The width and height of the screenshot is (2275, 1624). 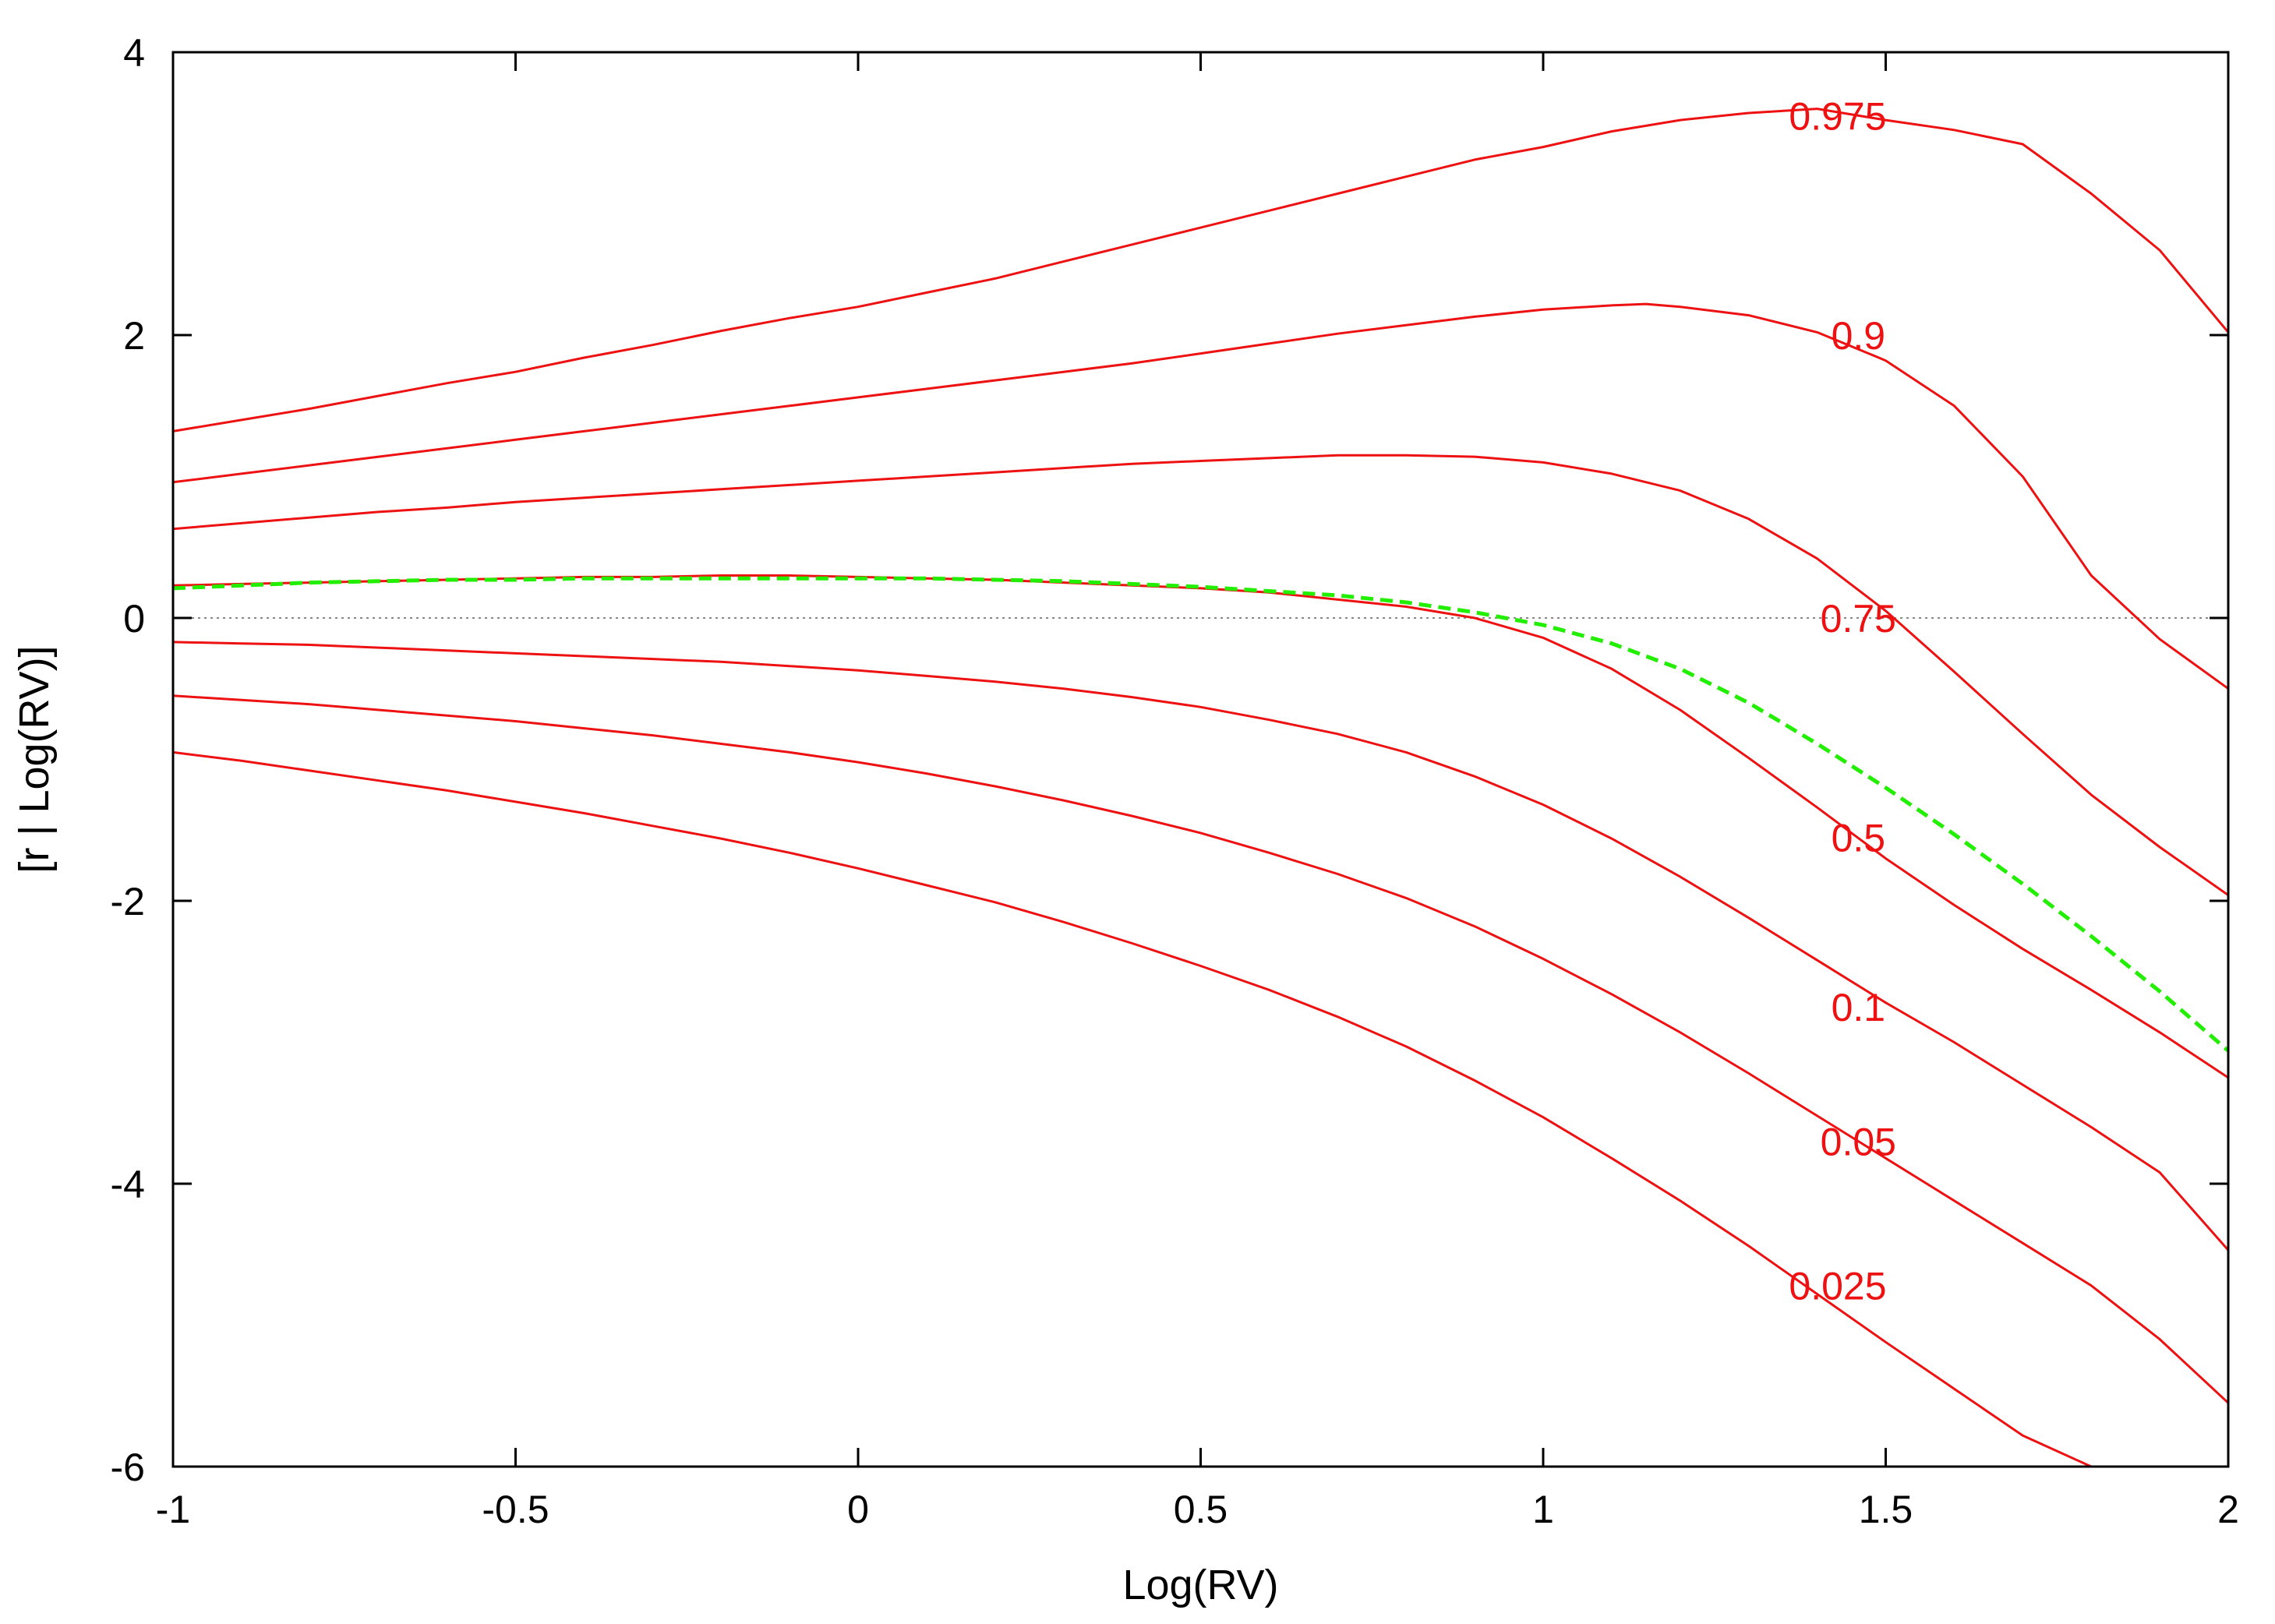 What do you see at coordinates (2228, 1509) in the screenshot?
I see `x-tick-label: 2` at bounding box center [2228, 1509].